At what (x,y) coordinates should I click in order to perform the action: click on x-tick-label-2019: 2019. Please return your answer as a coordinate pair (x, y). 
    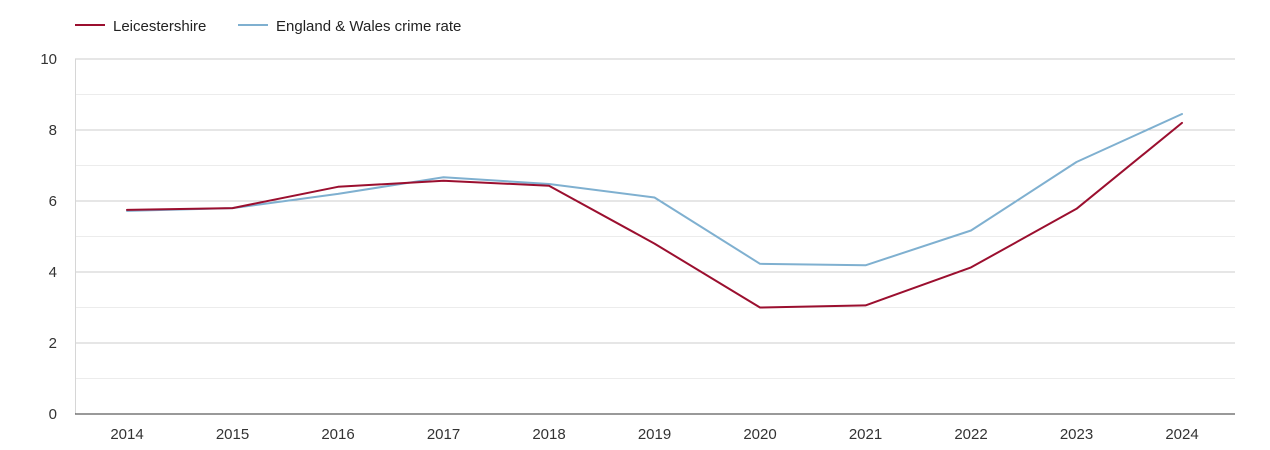
    Looking at the image, I should click on (654, 434).